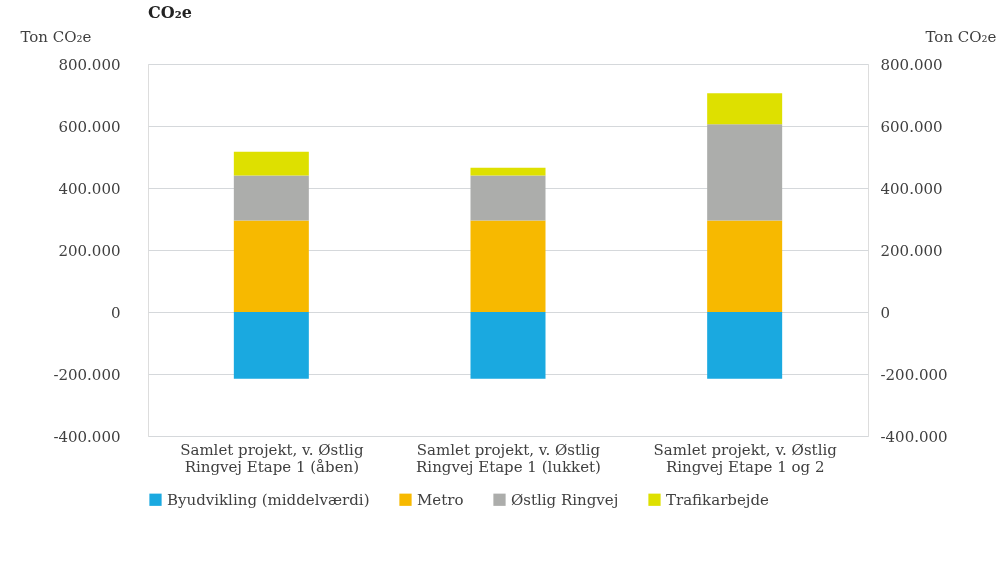 This screenshot has width=1007, height=576. Describe the element at coordinates (56, 36) in the screenshot. I see `y-axis-title: Ton CO₂e` at that location.